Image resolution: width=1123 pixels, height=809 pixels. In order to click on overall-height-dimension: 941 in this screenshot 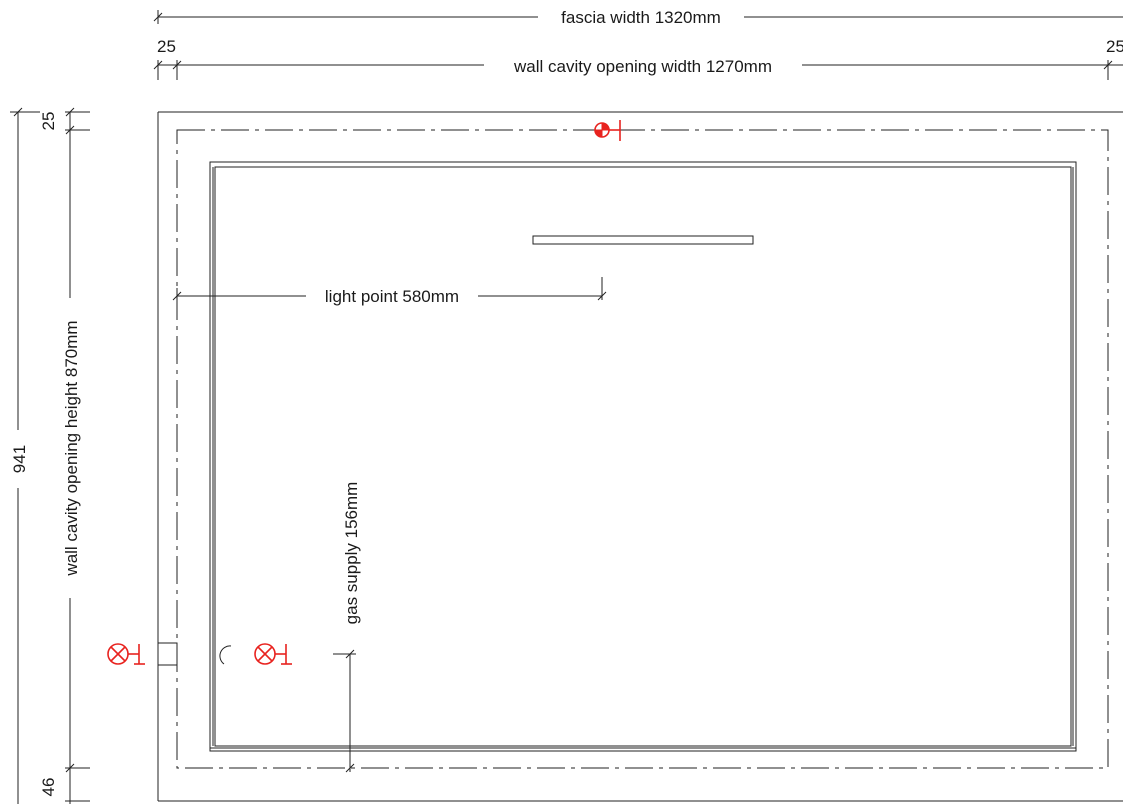, I will do `click(25, 455)`.